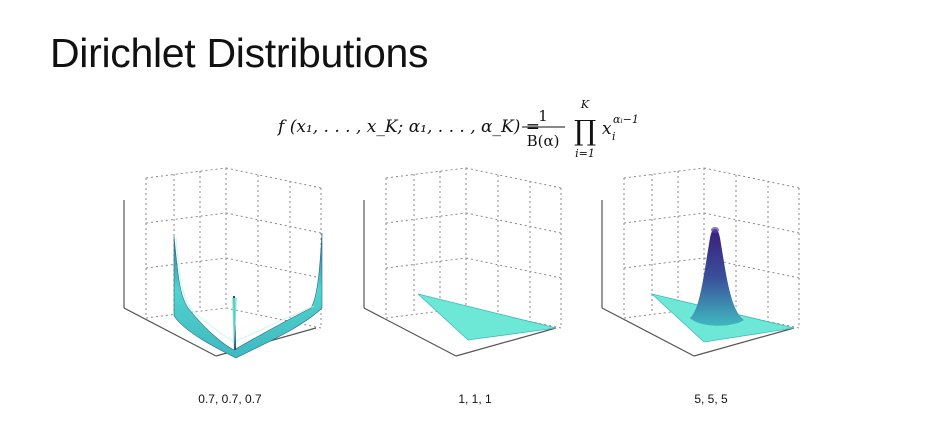 The height and width of the screenshot is (424, 934). Describe the element at coordinates (239, 53) in the screenshot. I see `slide-title: Dirichlet Distributions` at that location.